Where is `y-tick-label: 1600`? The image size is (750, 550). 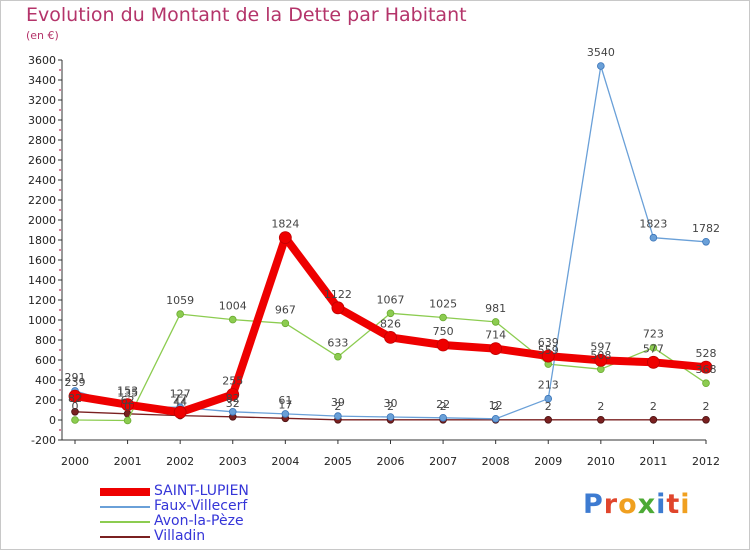 y-tick-label: 1600 is located at coordinates (42, 260).